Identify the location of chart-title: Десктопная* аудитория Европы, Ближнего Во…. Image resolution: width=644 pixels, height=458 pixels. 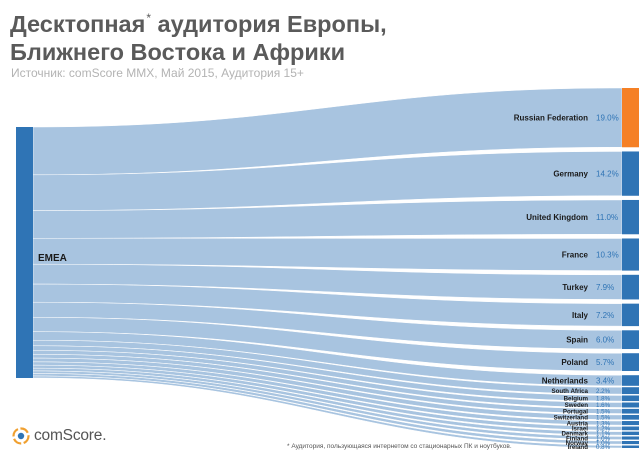
(290, 35).